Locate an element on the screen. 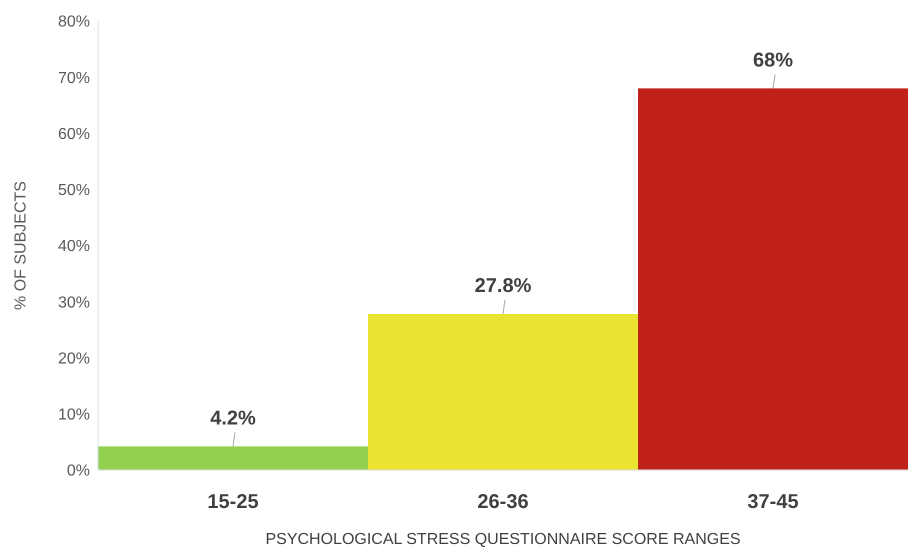 This screenshot has height=550, width=909. y-tick-label: 20% is located at coordinates (74, 359).